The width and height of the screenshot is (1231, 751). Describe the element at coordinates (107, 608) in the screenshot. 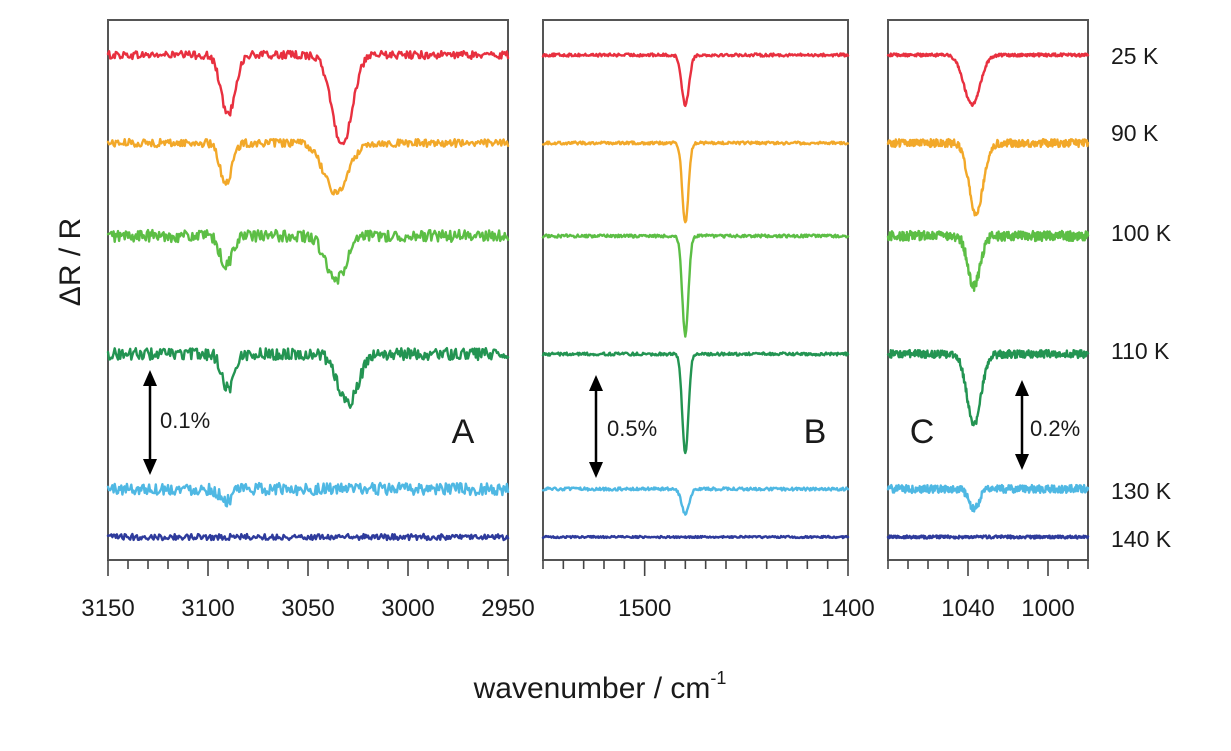

I see `x-tick-label: 3150` at that location.